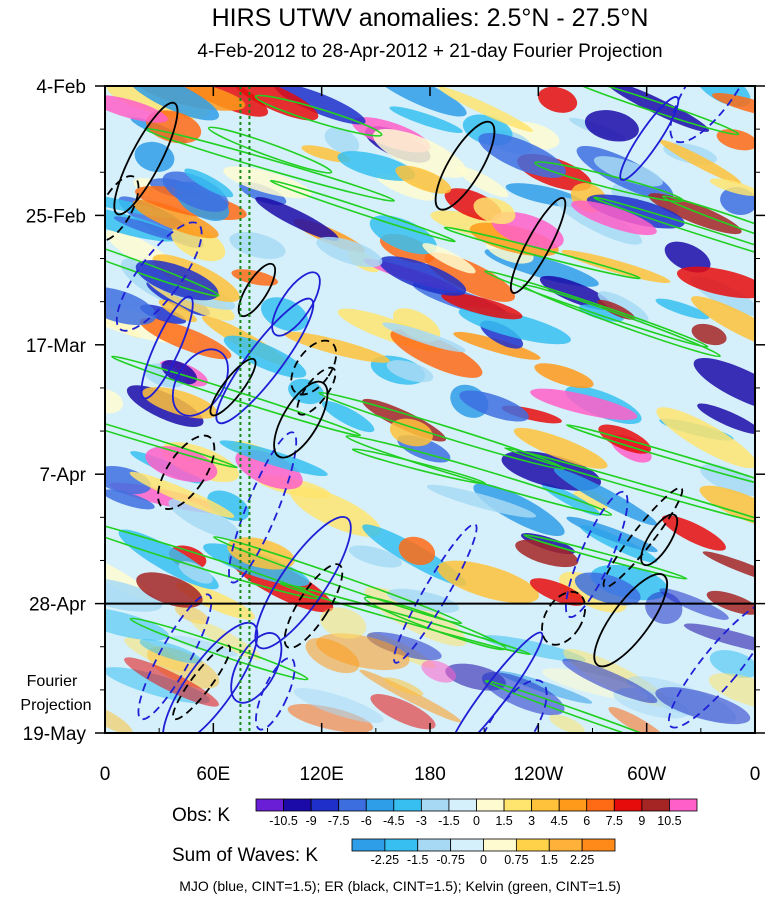  Describe the element at coordinates (394, 821) in the screenshot. I see `colorbar-tick-label: -4.5` at that location.